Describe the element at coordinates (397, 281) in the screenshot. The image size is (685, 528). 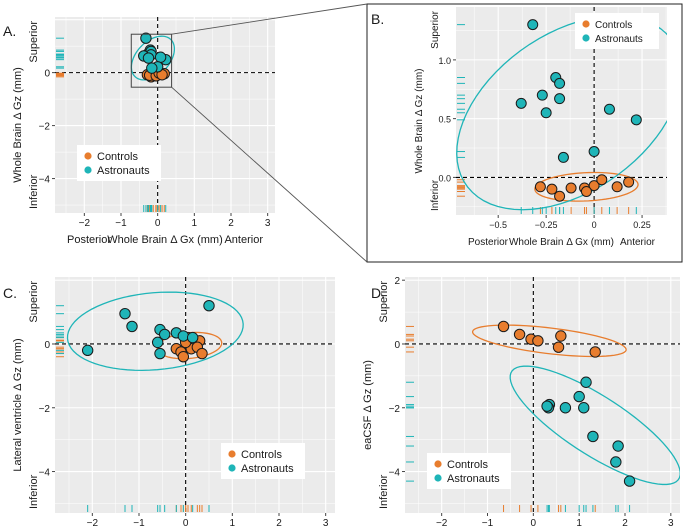
I see `y-tick-label: 2` at that location.